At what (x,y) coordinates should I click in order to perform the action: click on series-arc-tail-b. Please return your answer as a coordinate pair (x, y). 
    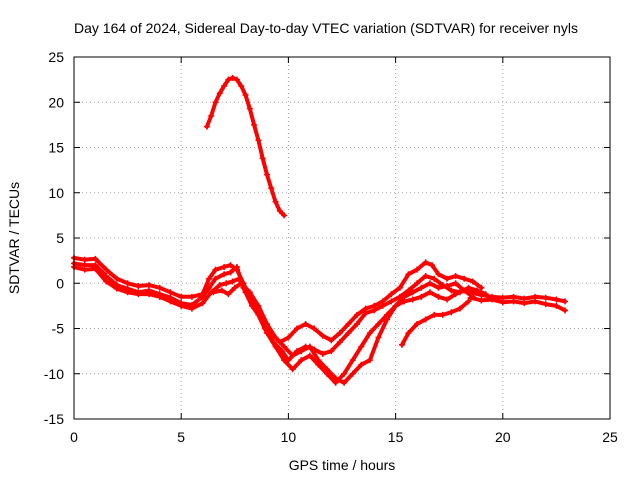
    Looking at the image, I should click on (517, 304).